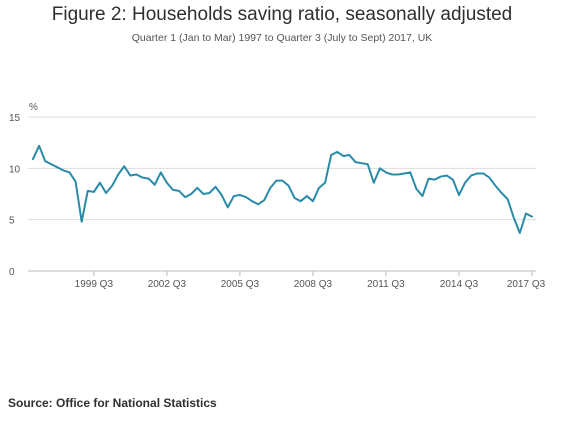  What do you see at coordinates (112, 403) in the screenshot?
I see `source-note: Source: Office for National Statistics` at bounding box center [112, 403].